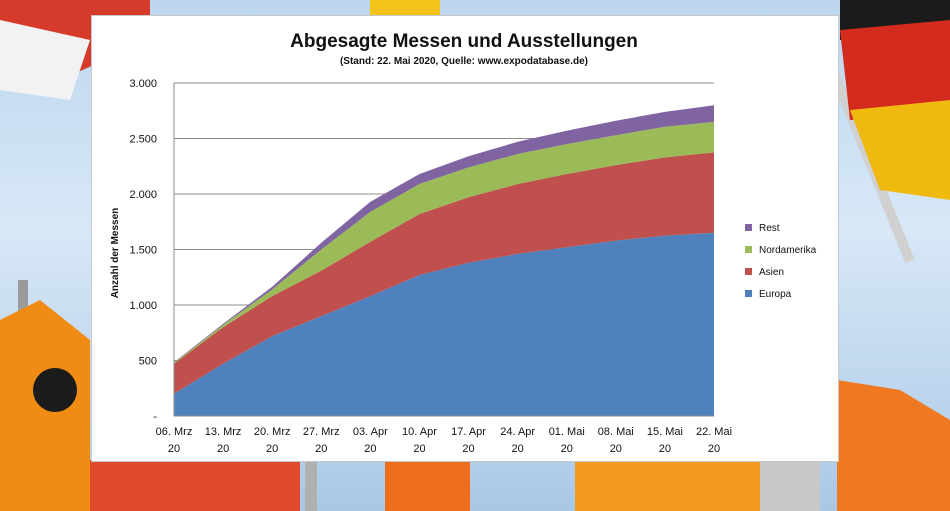  Describe the element at coordinates (771, 272) in the screenshot. I see `legend-label-asien: Asien` at that location.